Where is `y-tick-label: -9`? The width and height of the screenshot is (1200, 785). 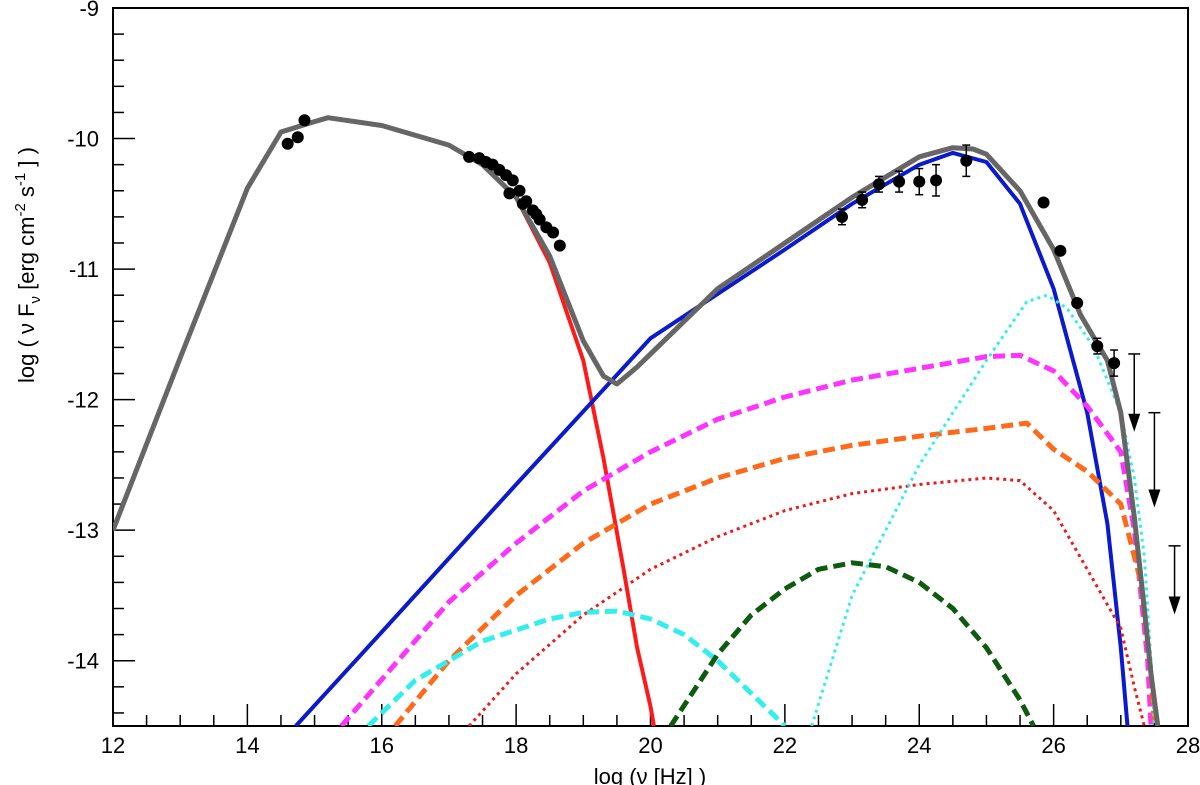 y-tick-label: -9 is located at coordinates (89, 10).